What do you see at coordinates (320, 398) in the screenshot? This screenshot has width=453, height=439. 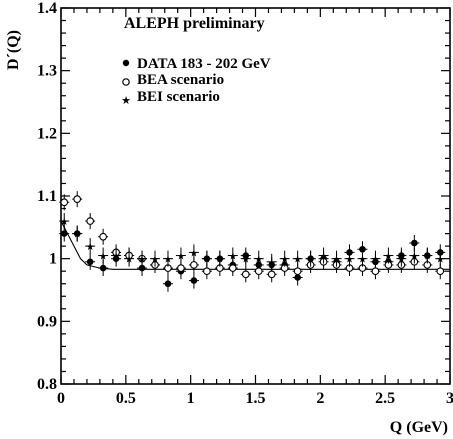 I see `x-tick-label: 2` at bounding box center [320, 398].